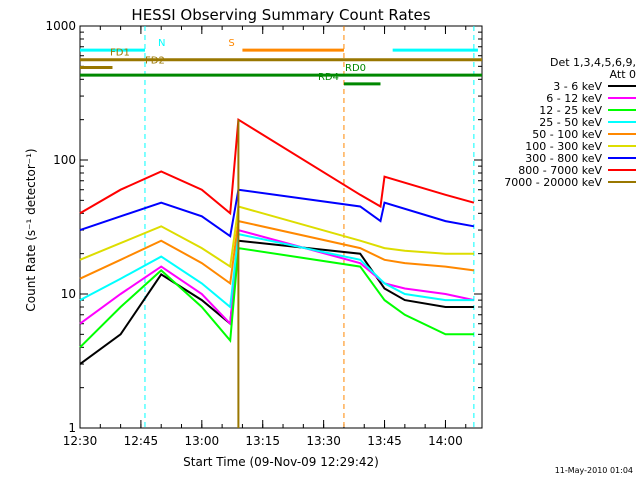 This screenshot has height=480, width=640. I want to click on x-tick-label: 13:30, so click(323, 441).